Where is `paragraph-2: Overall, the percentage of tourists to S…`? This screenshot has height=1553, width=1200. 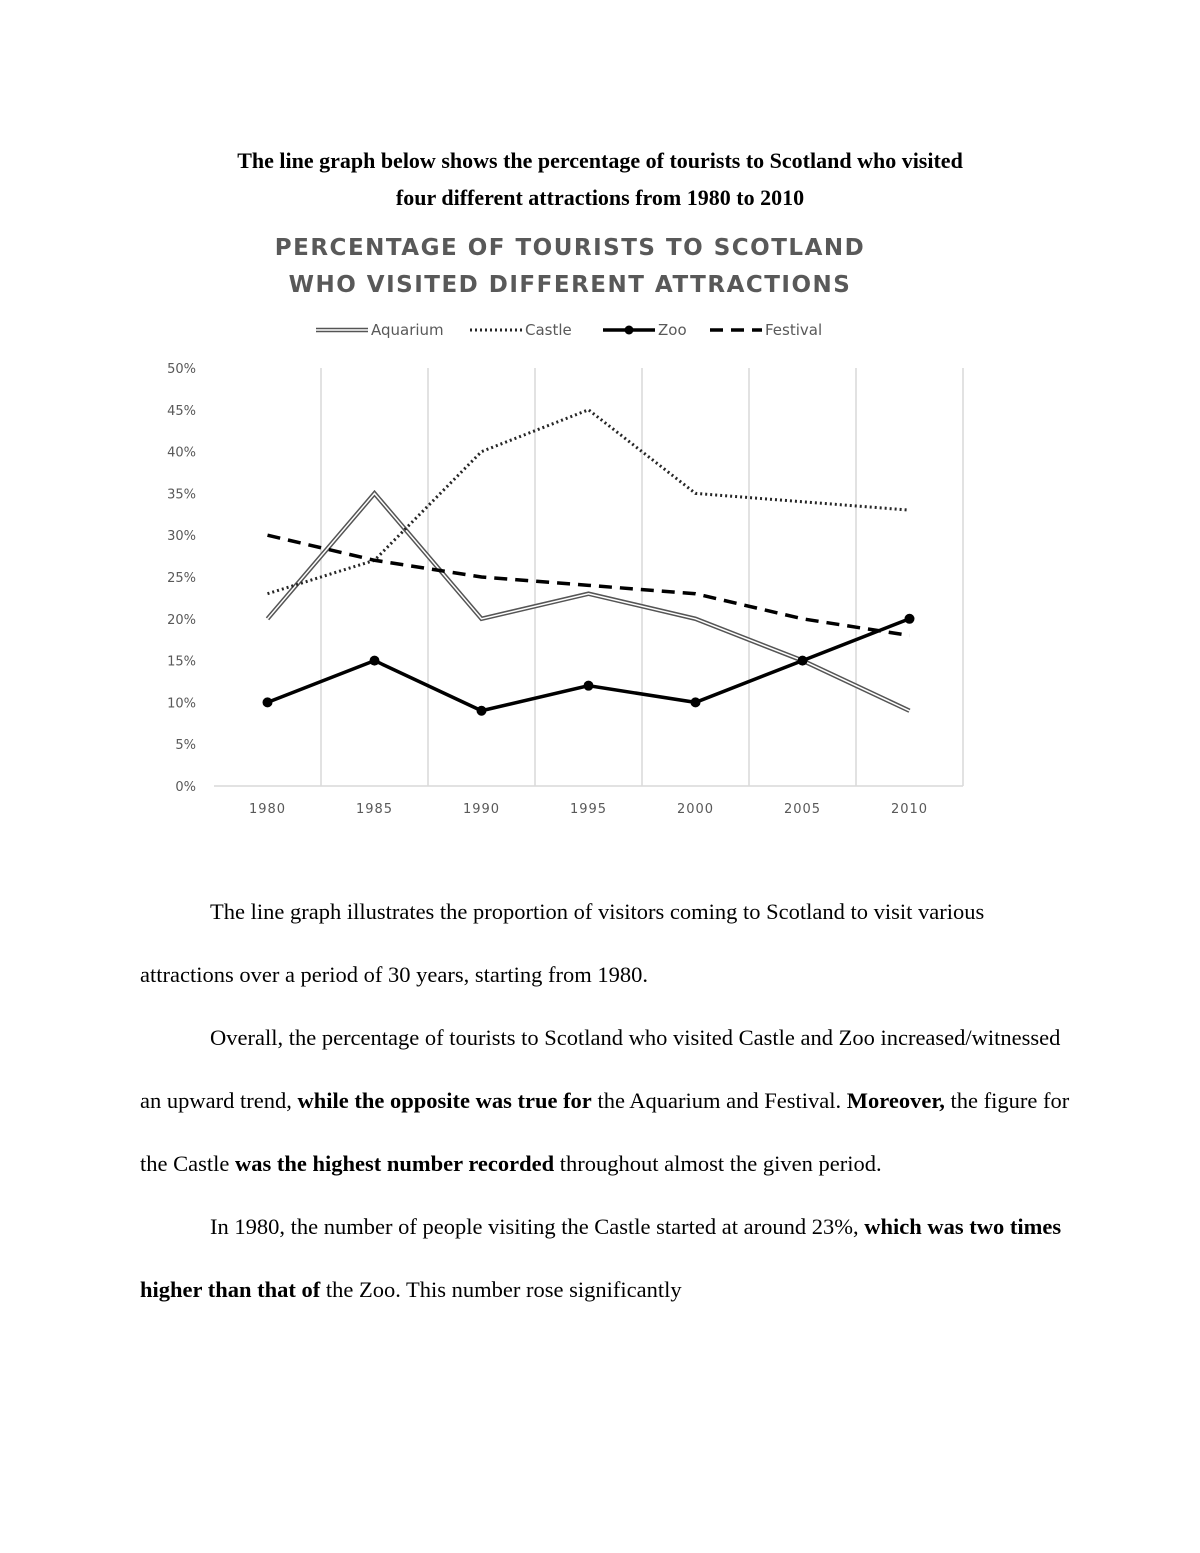 paragraph-2: Overall, the percentage of tourists to S… is located at coordinates (605, 1100).